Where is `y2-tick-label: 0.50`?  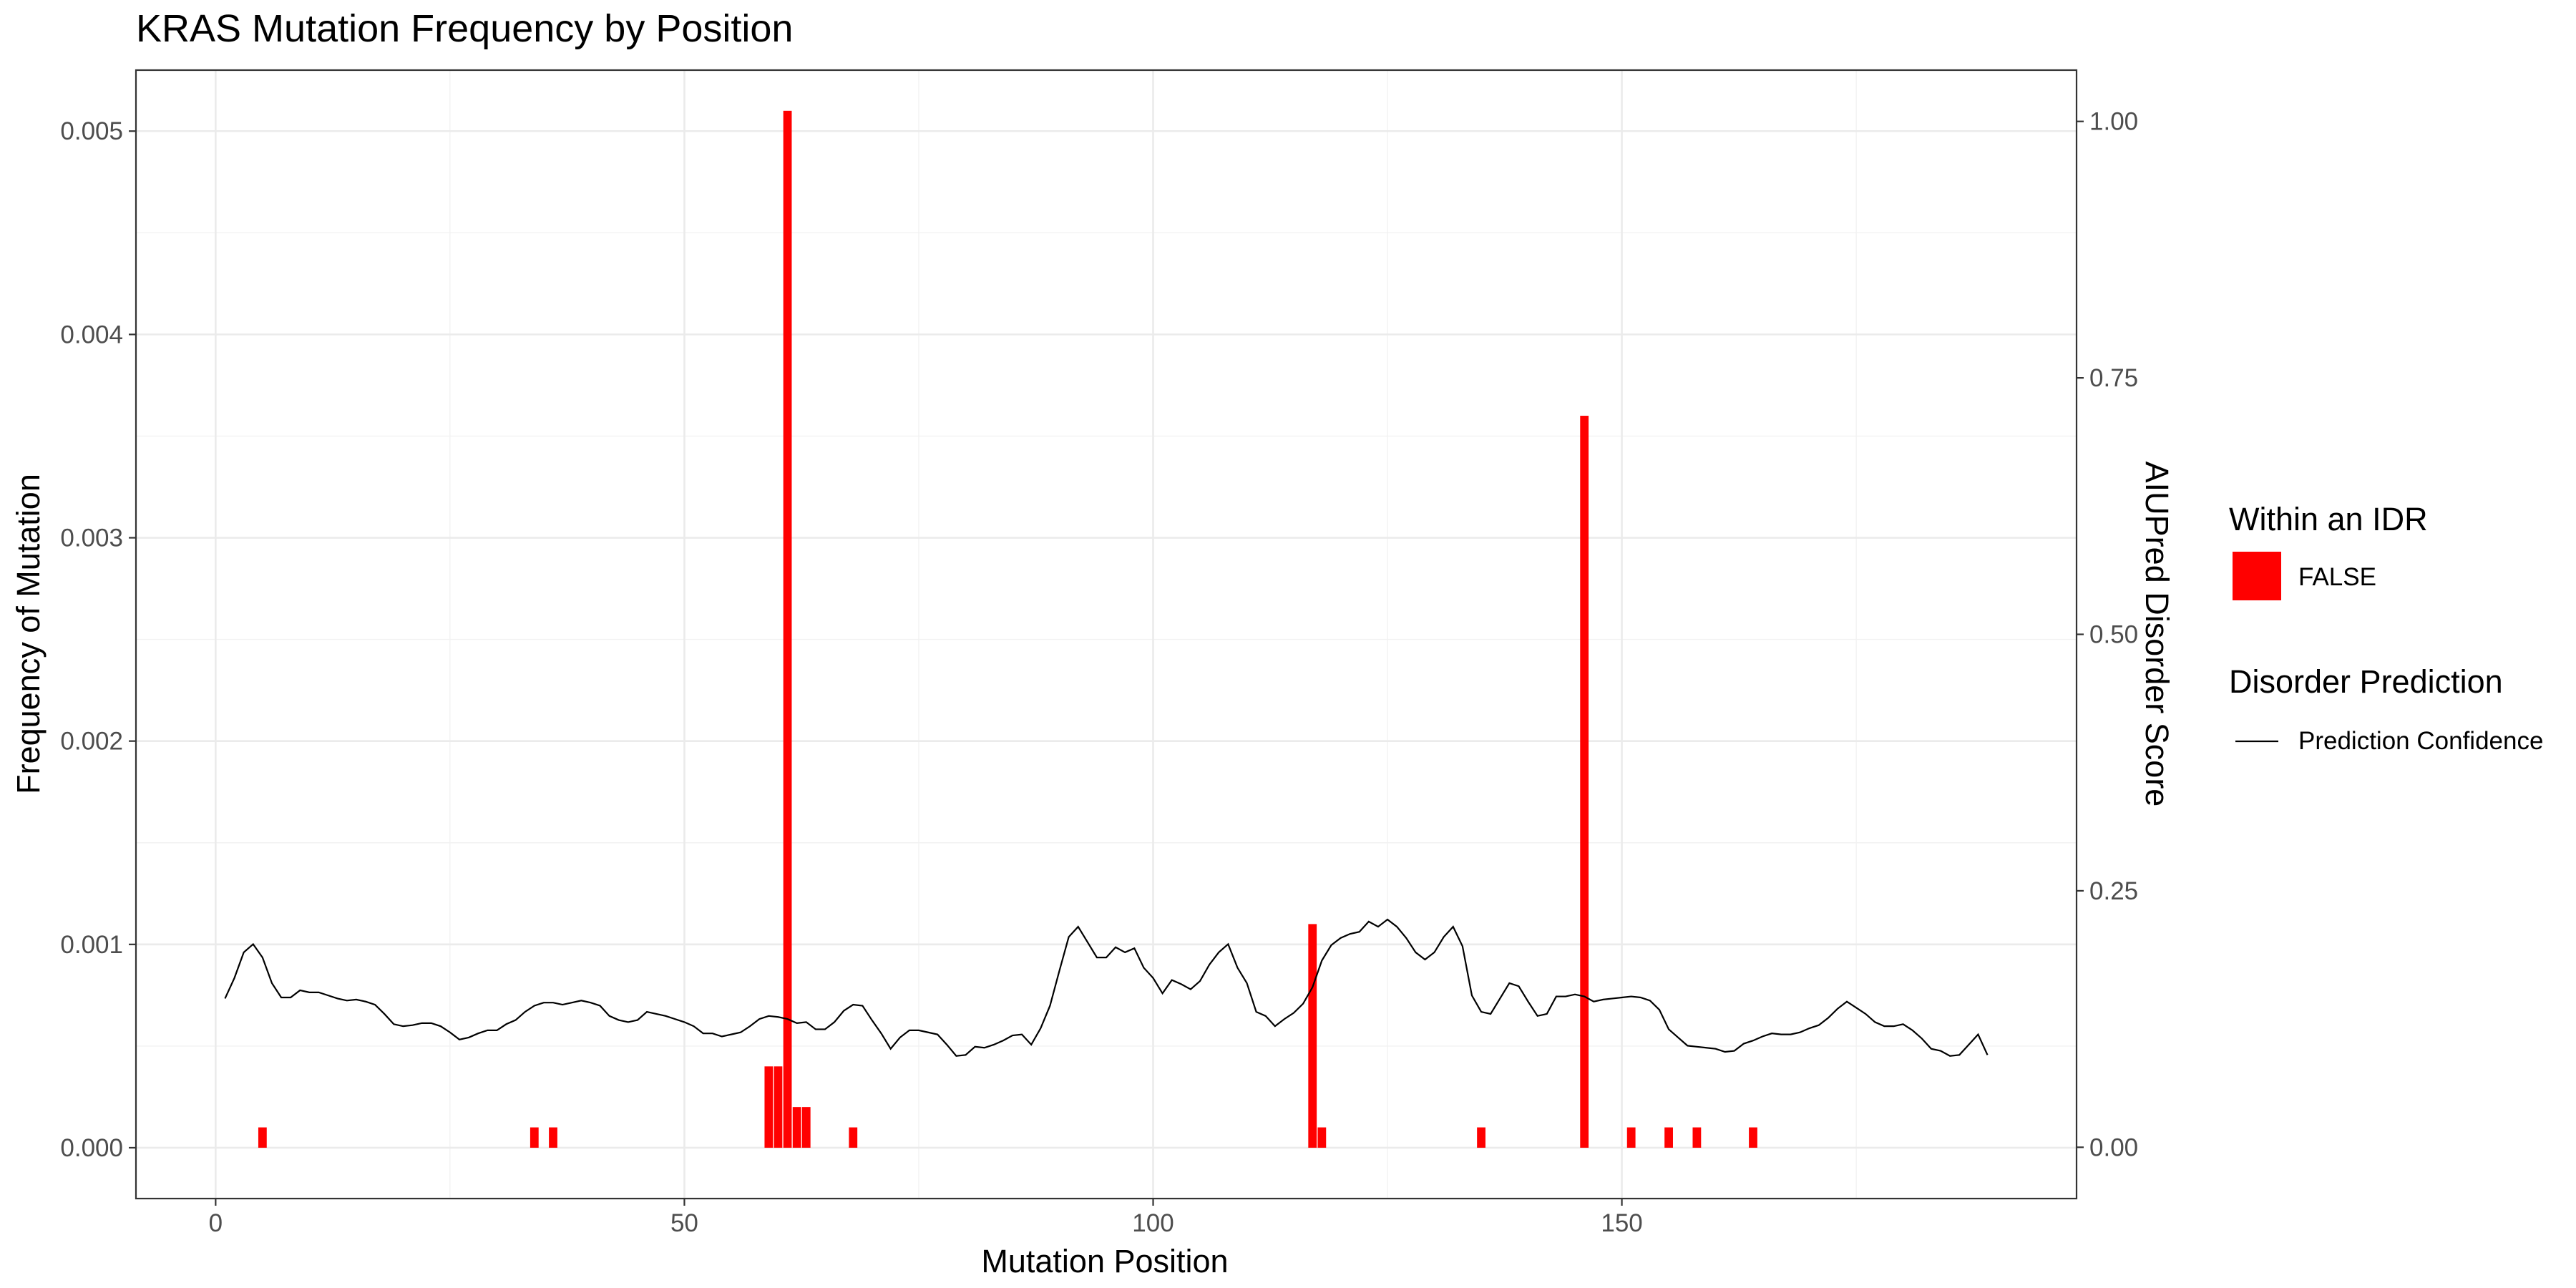 y2-tick-label: 0.50 is located at coordinates (2113, 635).